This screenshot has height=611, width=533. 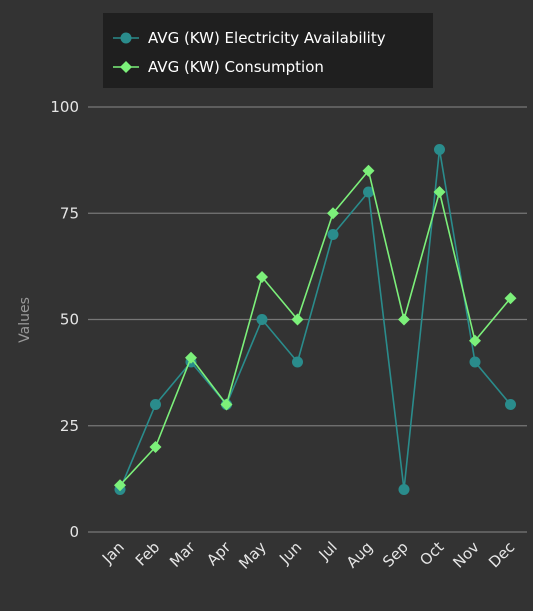 What do you see at coordinates (290, 553) in the screenshot?
I see `x-tick-label: Jun` at bounding box center [290, 553].